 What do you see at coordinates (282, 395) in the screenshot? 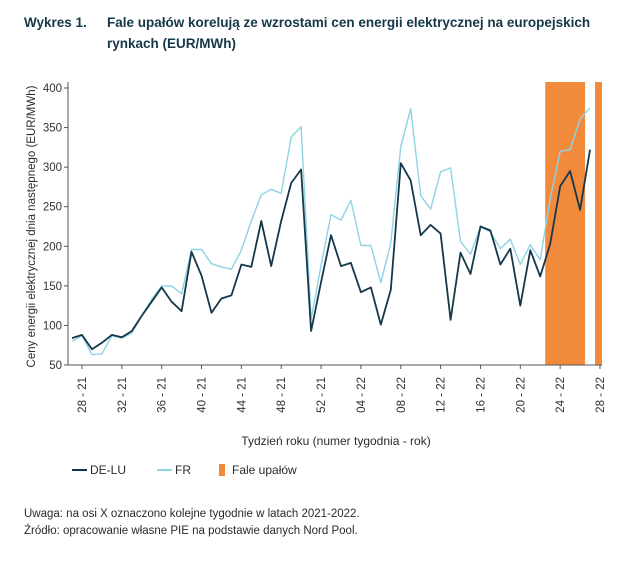
I see `x-tick-label: 48 - 21` at bounding box center [282, 395].